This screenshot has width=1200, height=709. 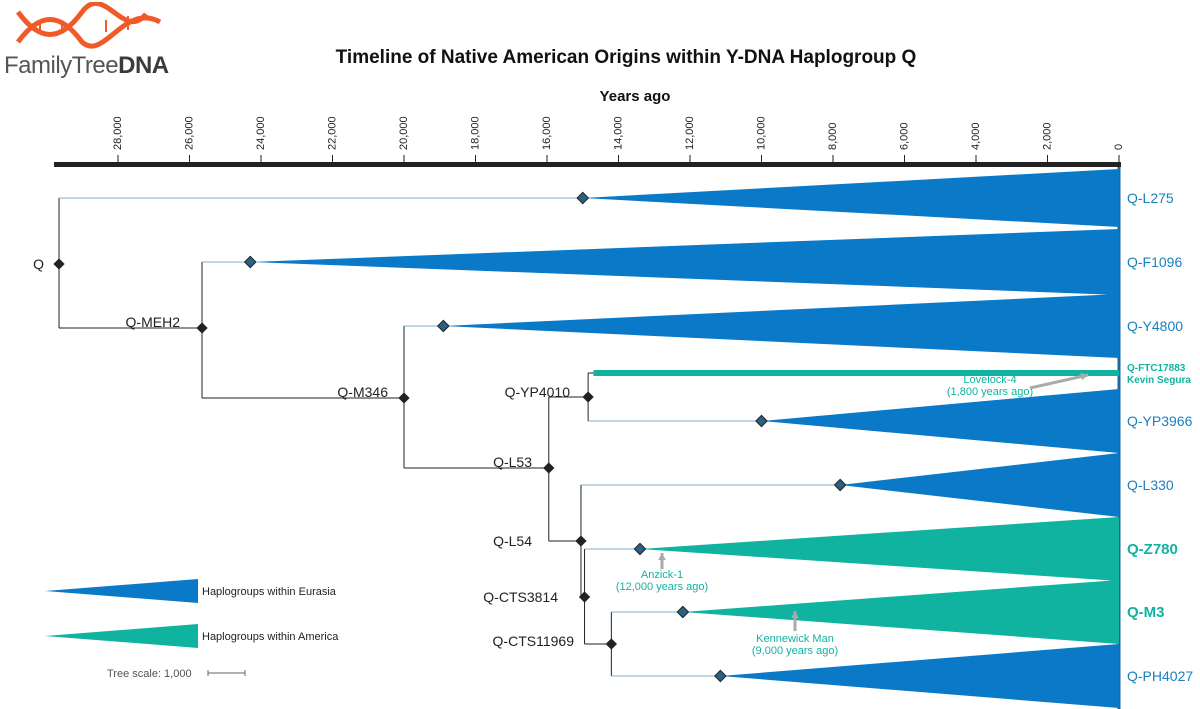 What do you see at coordinates (153, 322) in the screenshot?
I see `tree-node-label: Q-MEH2` at bounding box center [153, 322].